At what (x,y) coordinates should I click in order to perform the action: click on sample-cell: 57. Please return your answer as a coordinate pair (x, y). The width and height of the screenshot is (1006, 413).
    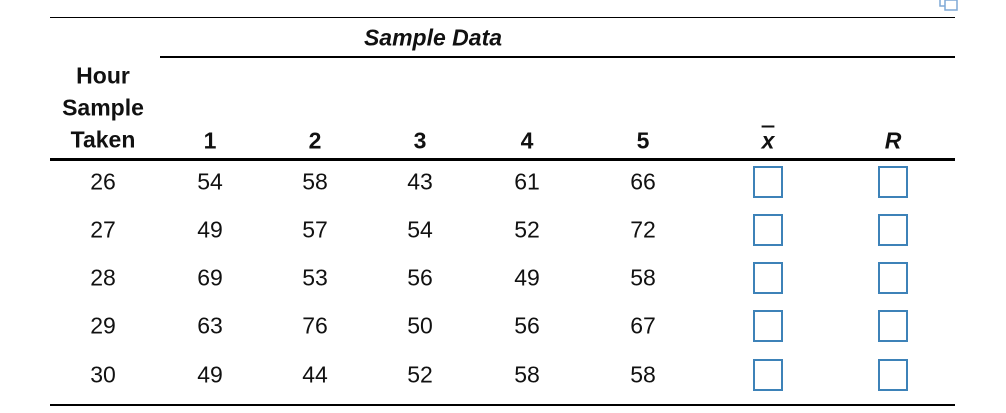
    Looking at the image, I should click on (315, 229).